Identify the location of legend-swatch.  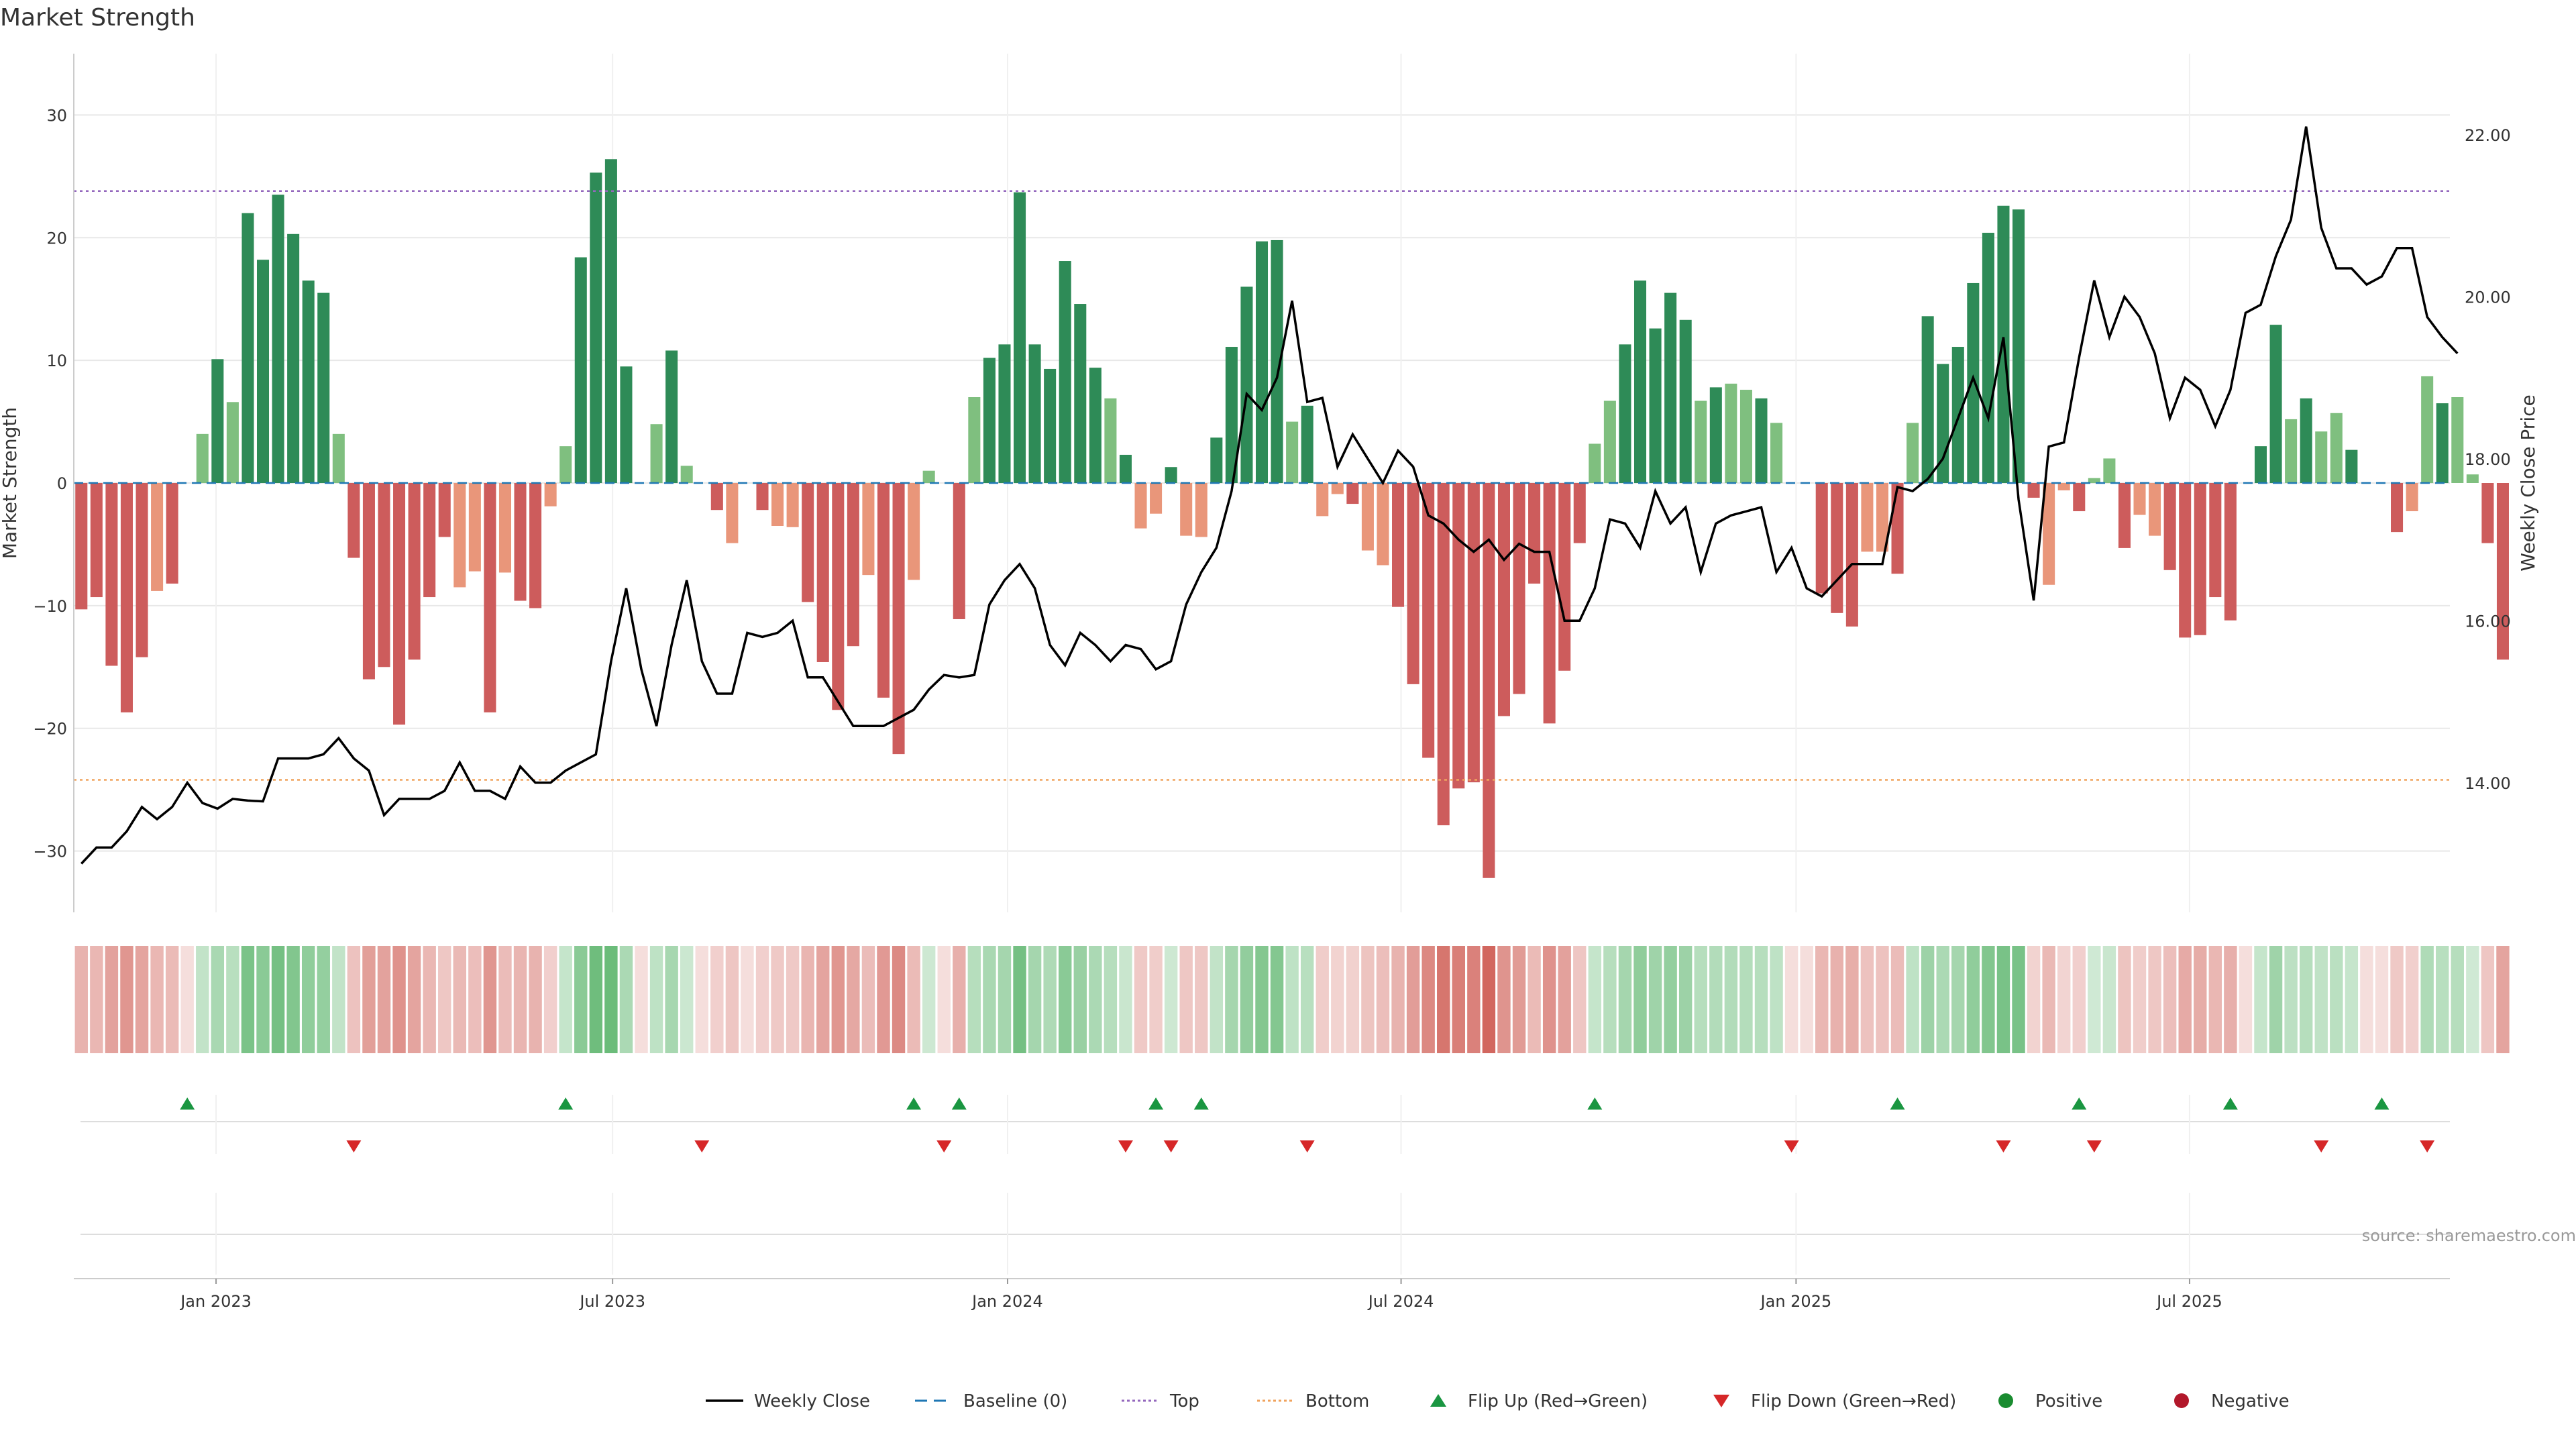
(1721, 1401).